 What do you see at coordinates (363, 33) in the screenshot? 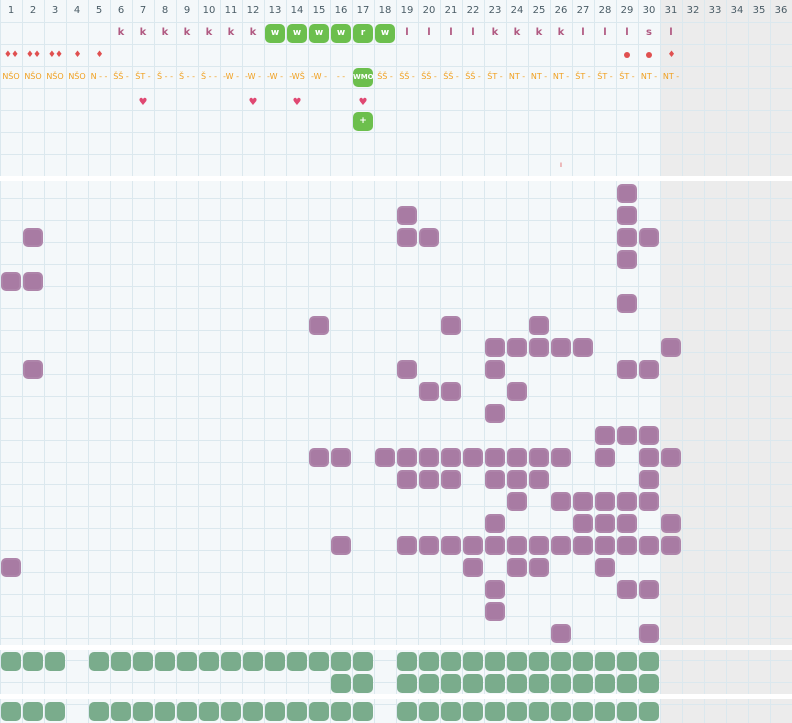
I see `activity-badge: r` at bounding box center [363, 33].